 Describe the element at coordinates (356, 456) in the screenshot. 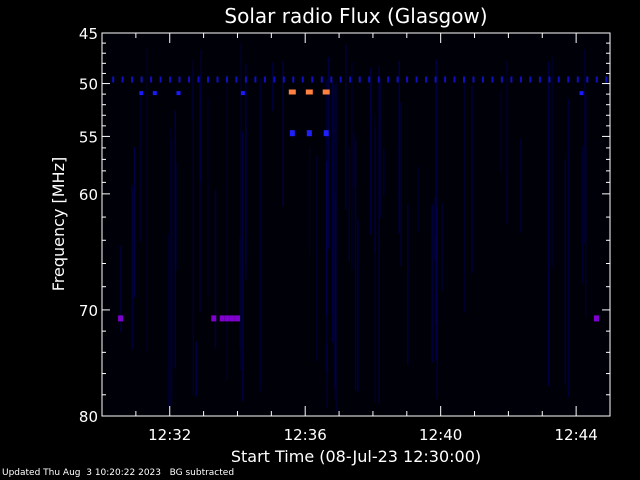

I see `x-axis-label: Start Time (08-Jul-23 12:30:00)` at that location.